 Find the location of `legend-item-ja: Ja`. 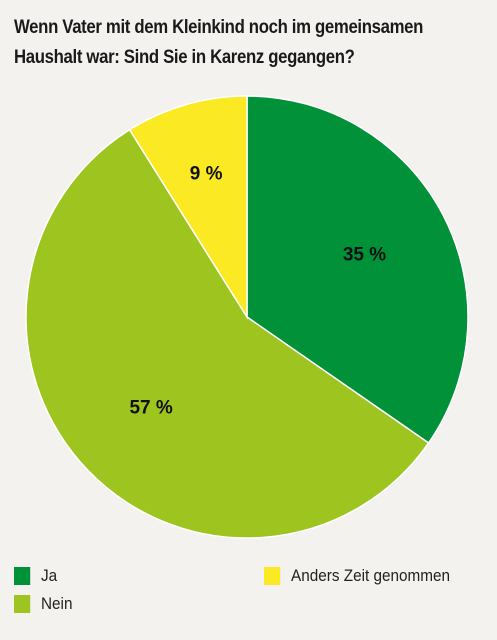

legend-item-ja: Ja is located at coordinates (35, 576).